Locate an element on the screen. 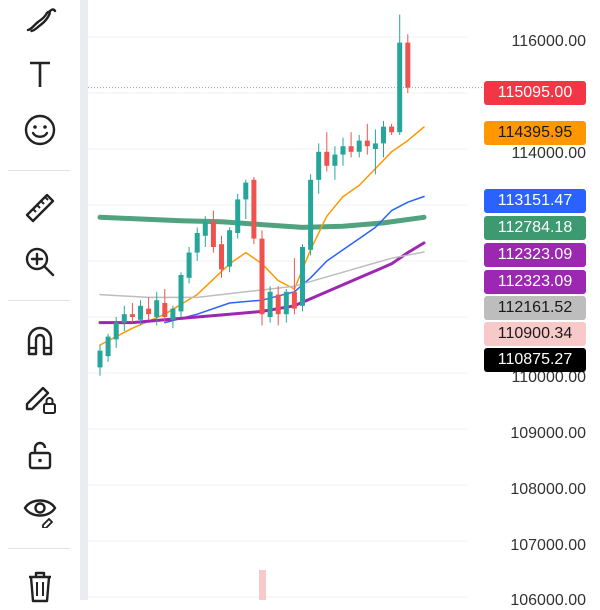 This screenshot has width=600, height=610. ma-price-badge: 112161.52 is located at coordinates (535, 308).